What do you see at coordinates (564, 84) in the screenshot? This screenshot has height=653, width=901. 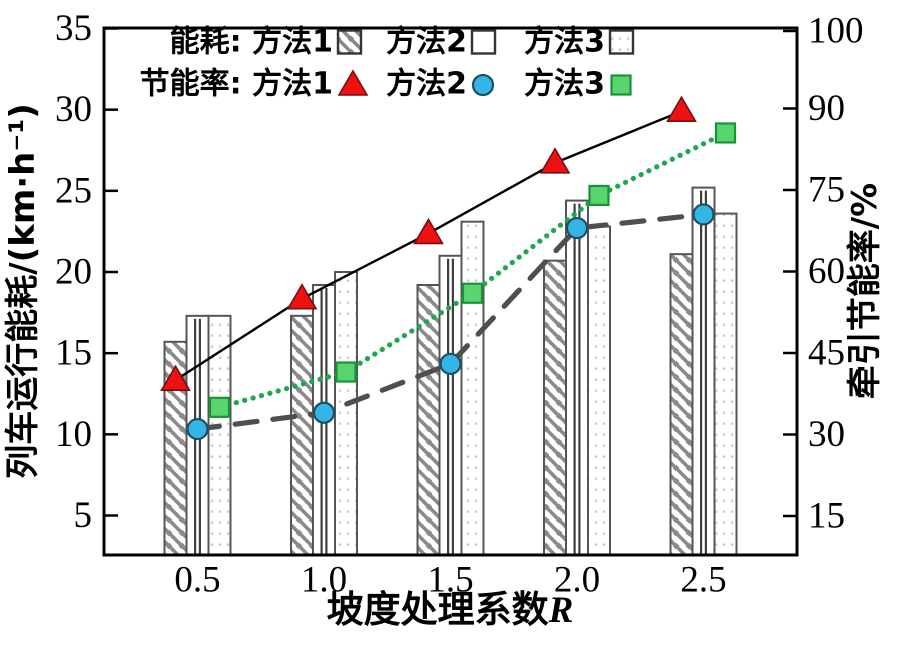 I see `legend-line-label-3: 方法3` at bounding box center [564, 84].